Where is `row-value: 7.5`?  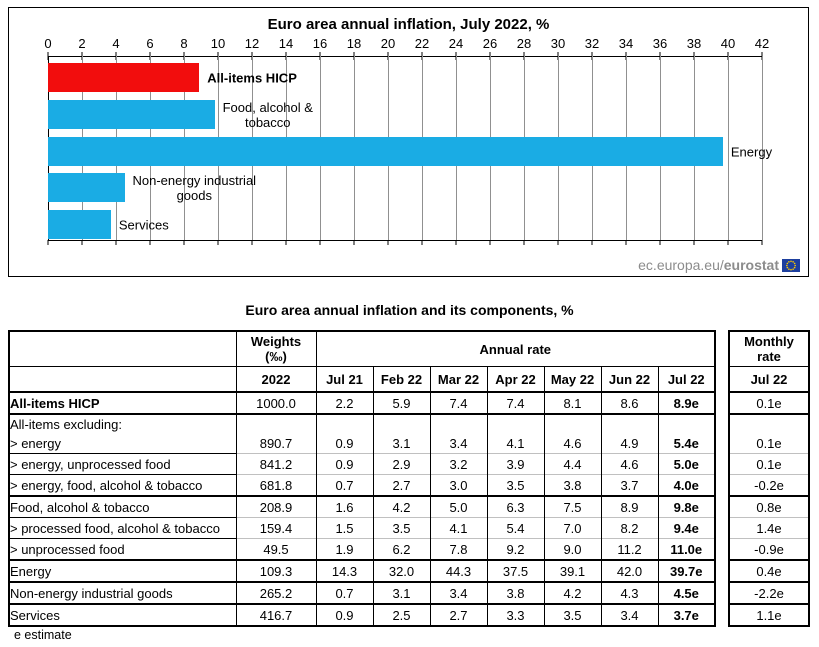 row-value: 7.5 is located at coordinates (572, 506).